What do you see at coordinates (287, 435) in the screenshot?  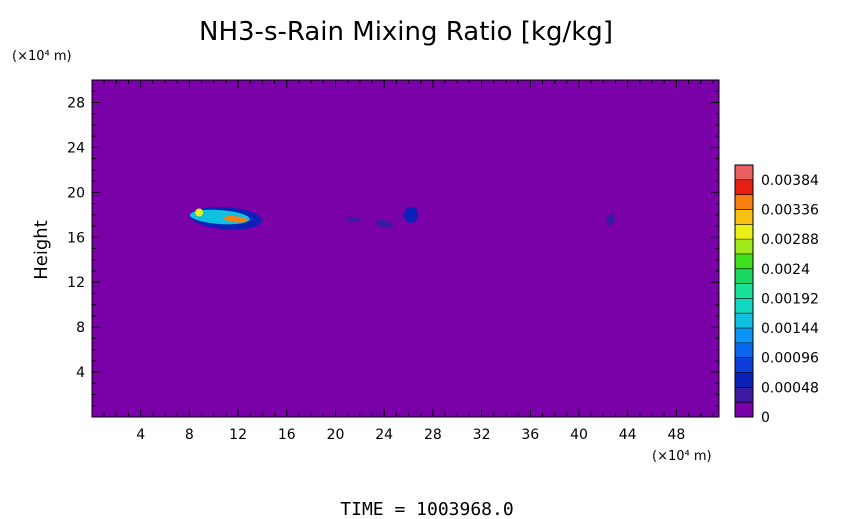 I see `x-tick-label: 16` at bounding box center [287, 435].